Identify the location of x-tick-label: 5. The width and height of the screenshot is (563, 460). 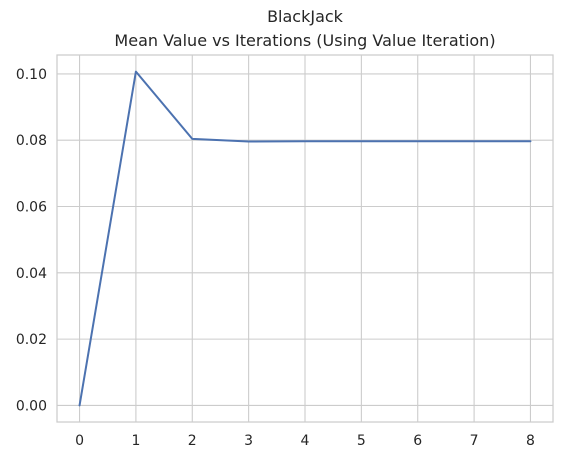
(361, 441).